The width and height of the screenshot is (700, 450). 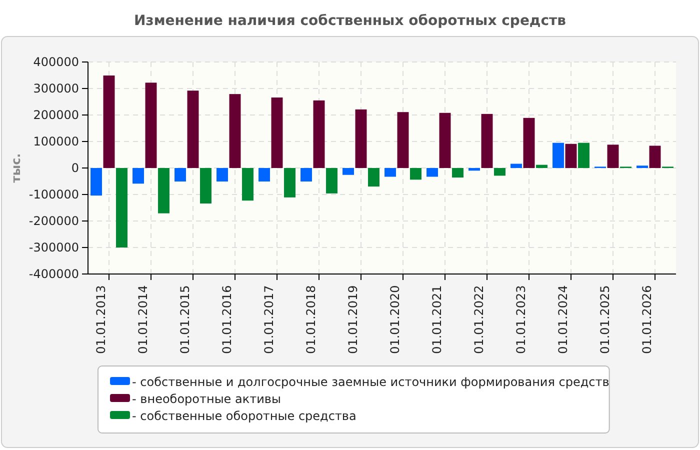 I want to click on y-tick-label: 300000, so click(x=56, y=88).